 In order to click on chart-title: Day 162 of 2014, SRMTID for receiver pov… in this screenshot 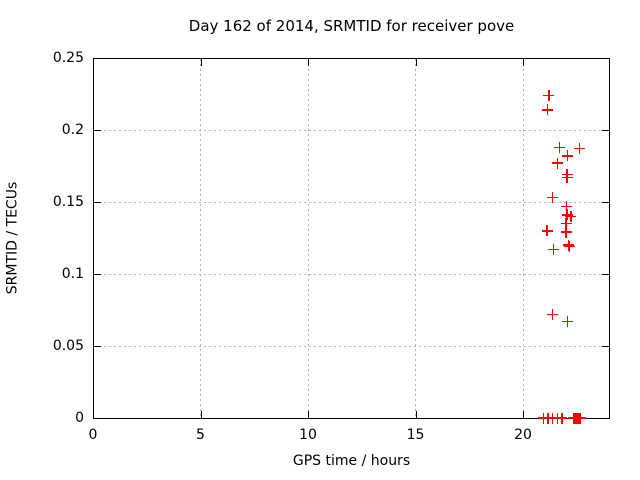, I will do `click(351, 26)`.